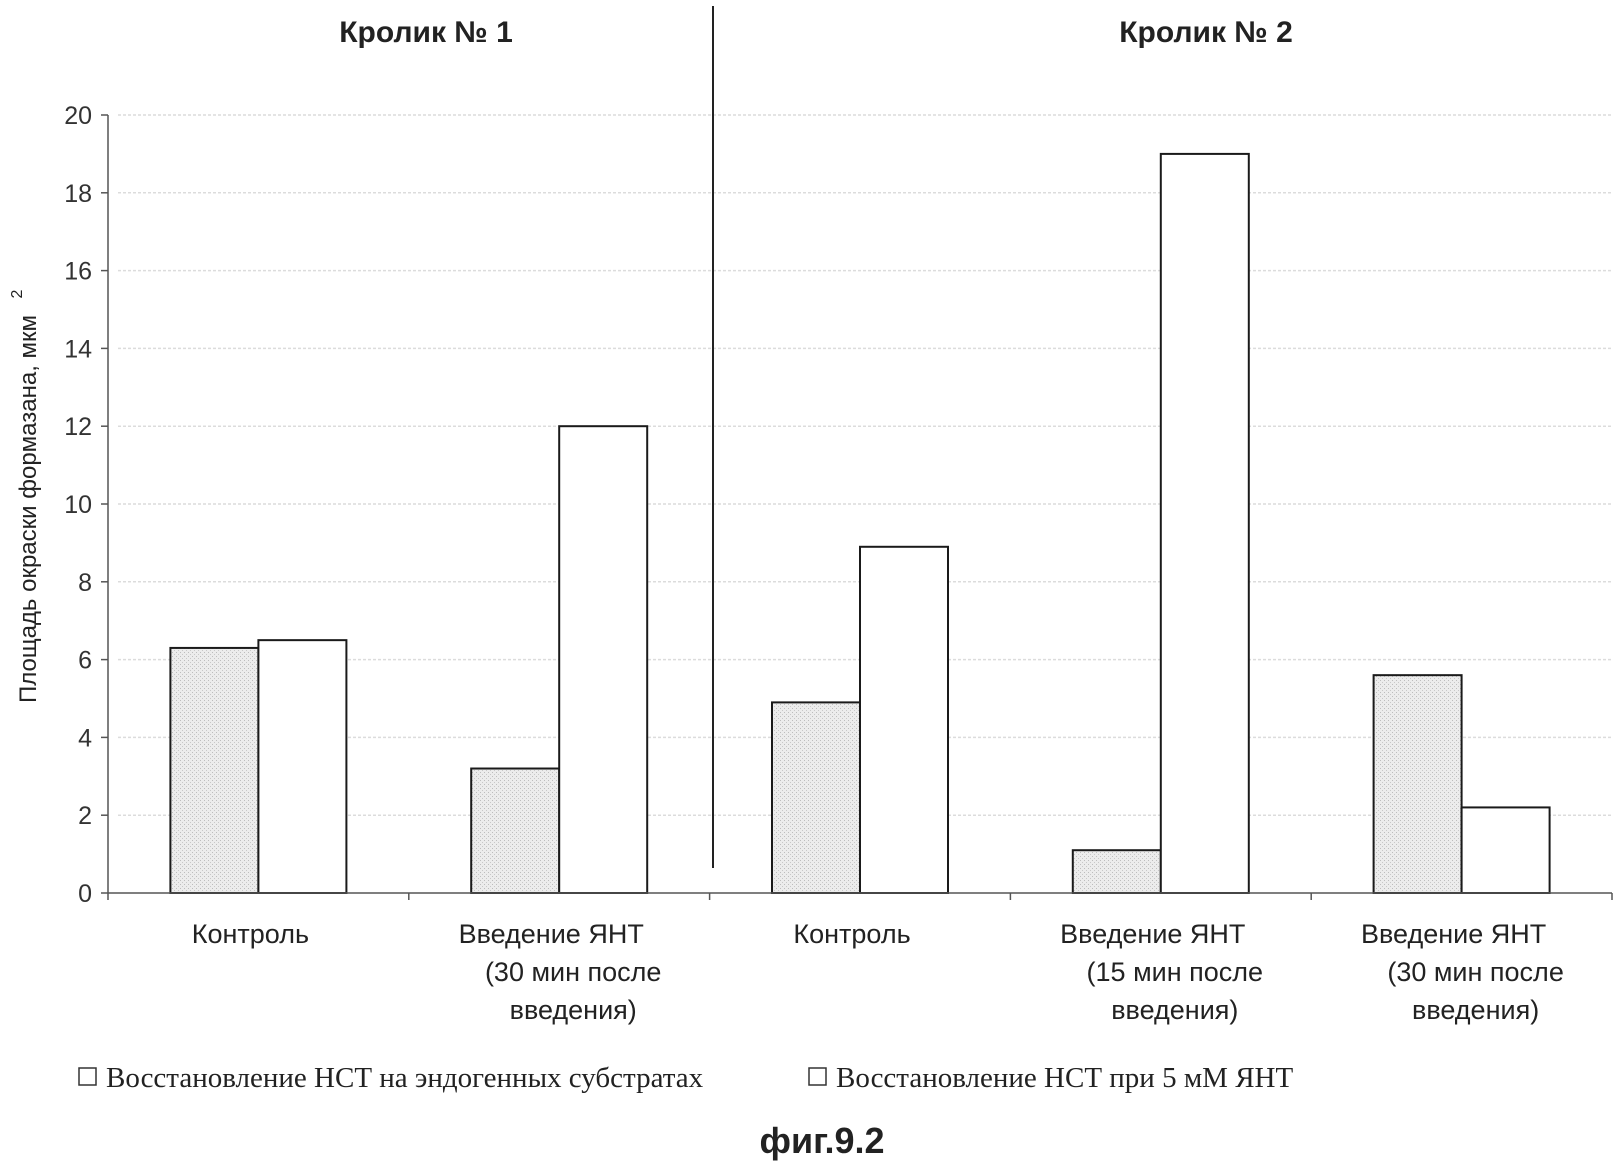  What do you see at coordinates (302, 766) in the screenshot?
I see `bar-series2-cat1` at bounding box center [302, 766].